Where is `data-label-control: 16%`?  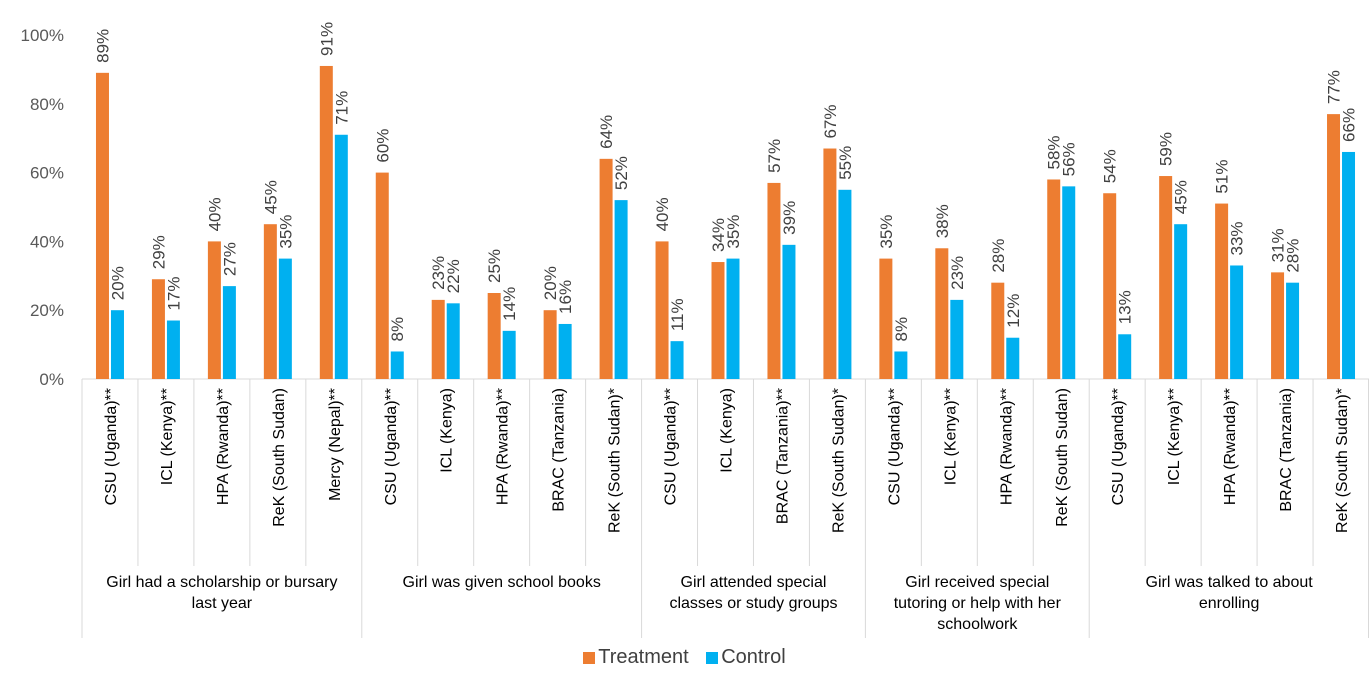
data-label-control: 16% is located at coordinates (565, 297).